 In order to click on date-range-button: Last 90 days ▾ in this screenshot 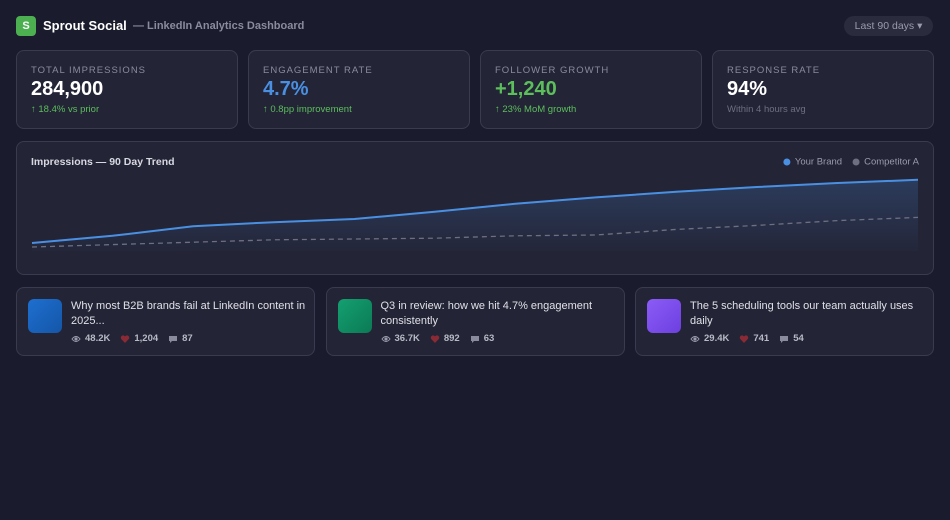, I will do `click(888, 26)`.